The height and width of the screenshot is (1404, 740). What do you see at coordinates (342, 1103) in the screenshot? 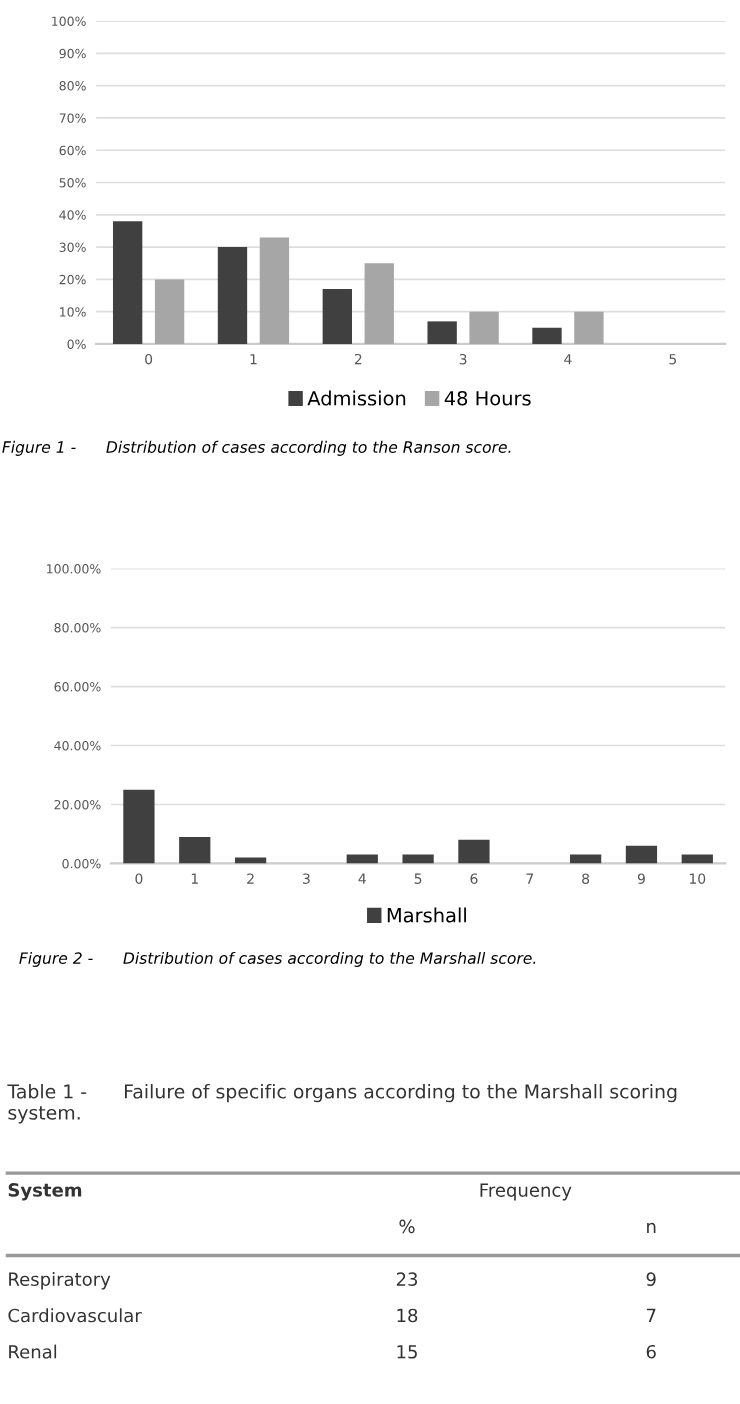
I see `text: Table 1 - Failure of specific organs according to the Marshall scoring system.` at bounding box center [342, 1103].